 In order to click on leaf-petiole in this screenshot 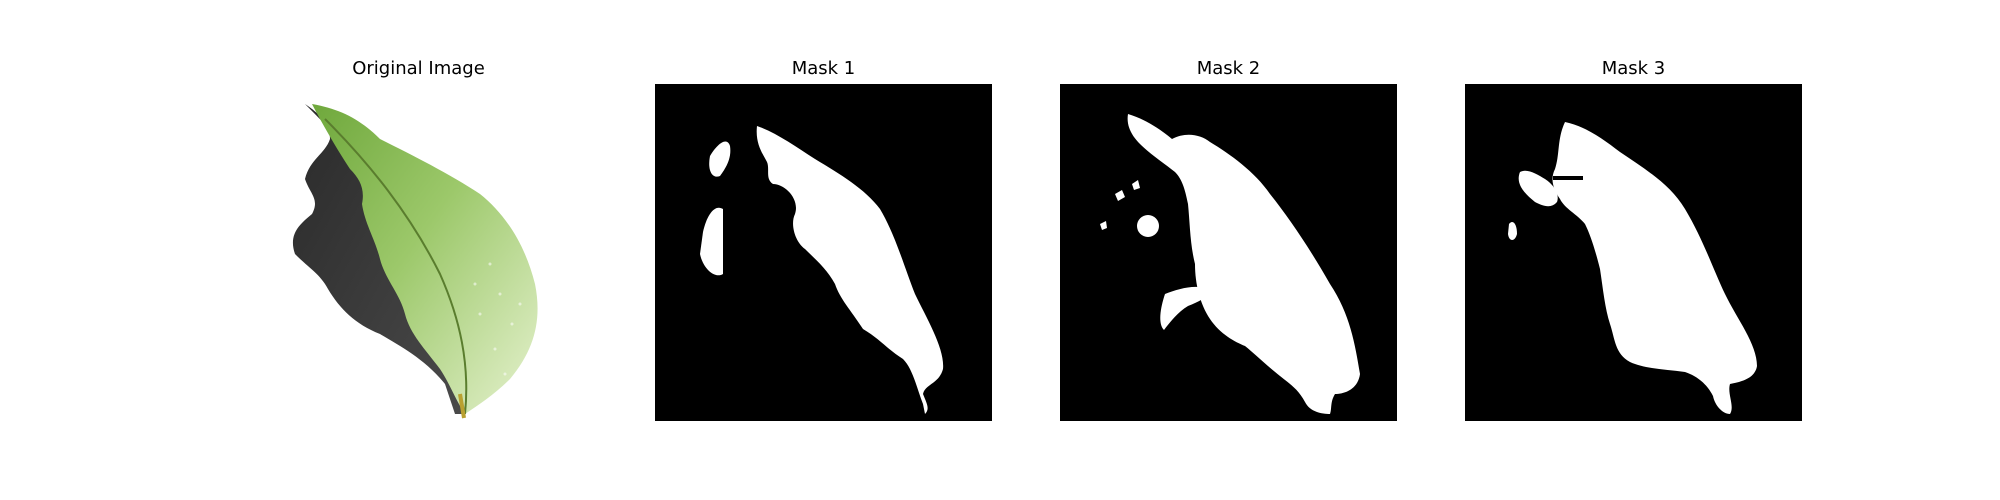, I will do `click(462, 406)`.